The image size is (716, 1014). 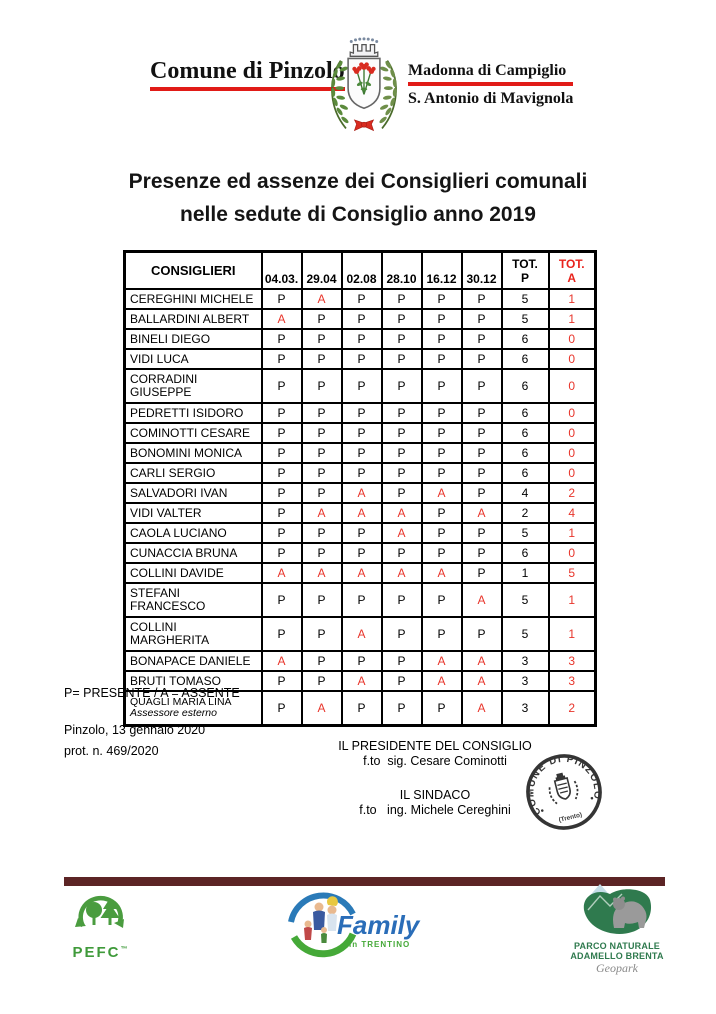 What do you see at coordinates (380, 944) in the screenshot?
I see `family-sublabel: in TRENTINO` at bounding box center [380, 944].